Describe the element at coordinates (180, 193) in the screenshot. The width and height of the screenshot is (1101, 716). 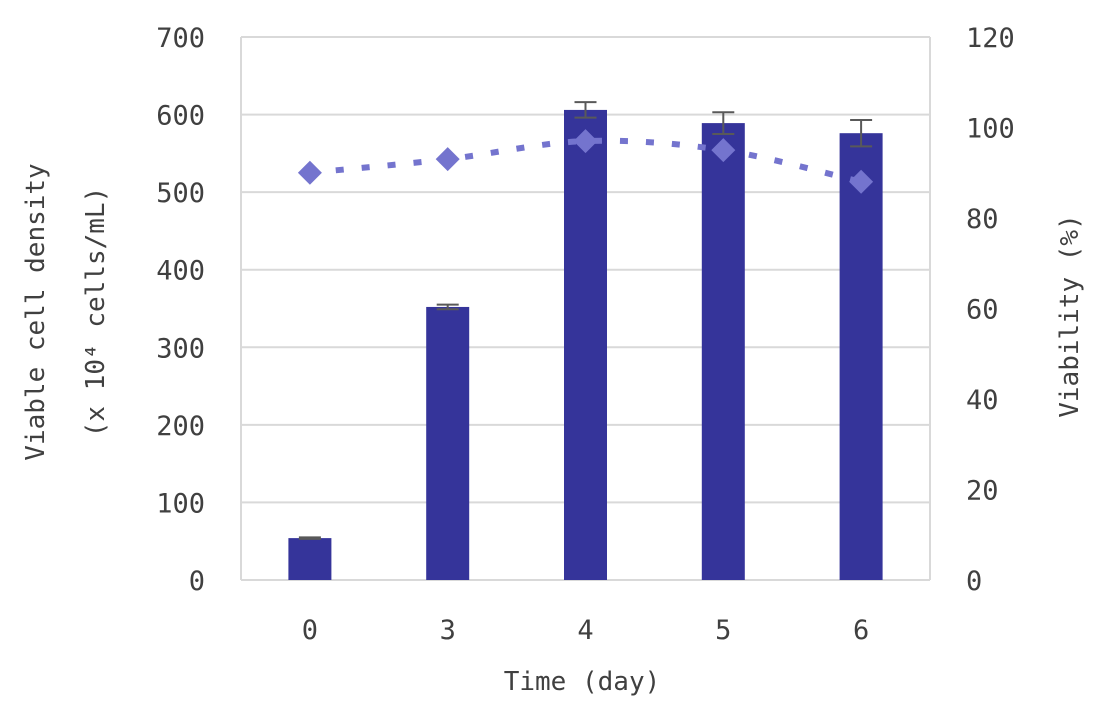
I see `left-tick-label: 500` at that location.